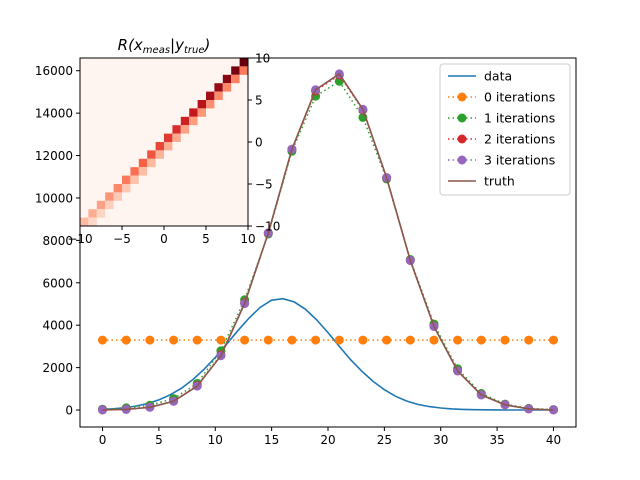  I want to click on x-tick-label: 35, so click(496, 440).